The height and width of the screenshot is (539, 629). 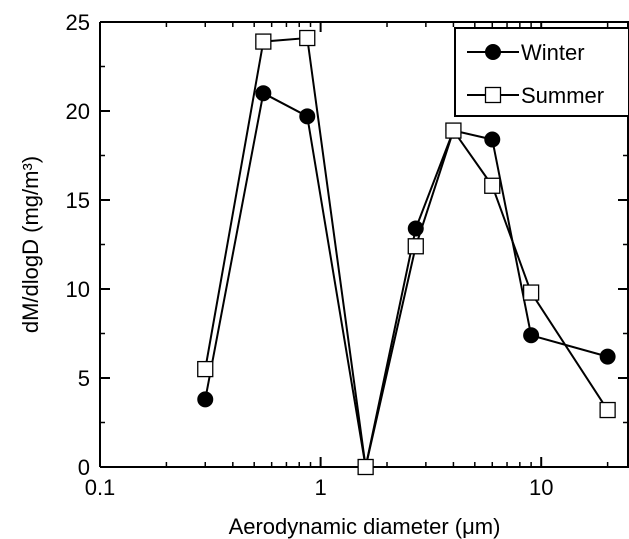 I want to click on y-tick-label: 10, so click(x=78, y=289).